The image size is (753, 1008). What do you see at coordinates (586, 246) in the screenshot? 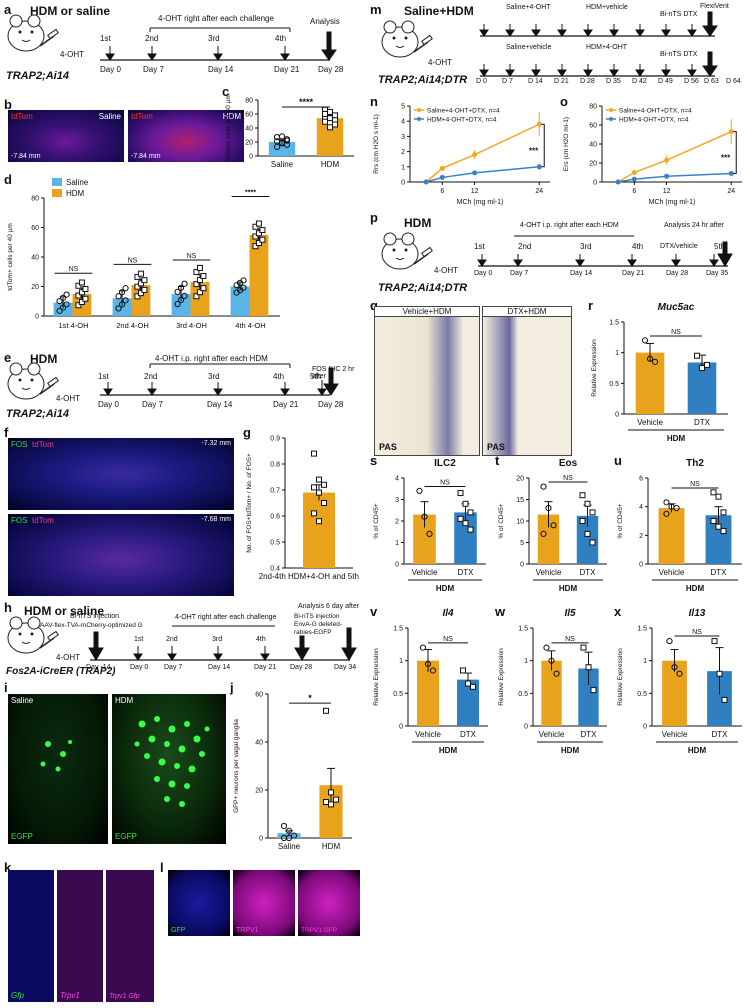
I see `p-mark-3: 3rd` at bounding box center [586, 246].